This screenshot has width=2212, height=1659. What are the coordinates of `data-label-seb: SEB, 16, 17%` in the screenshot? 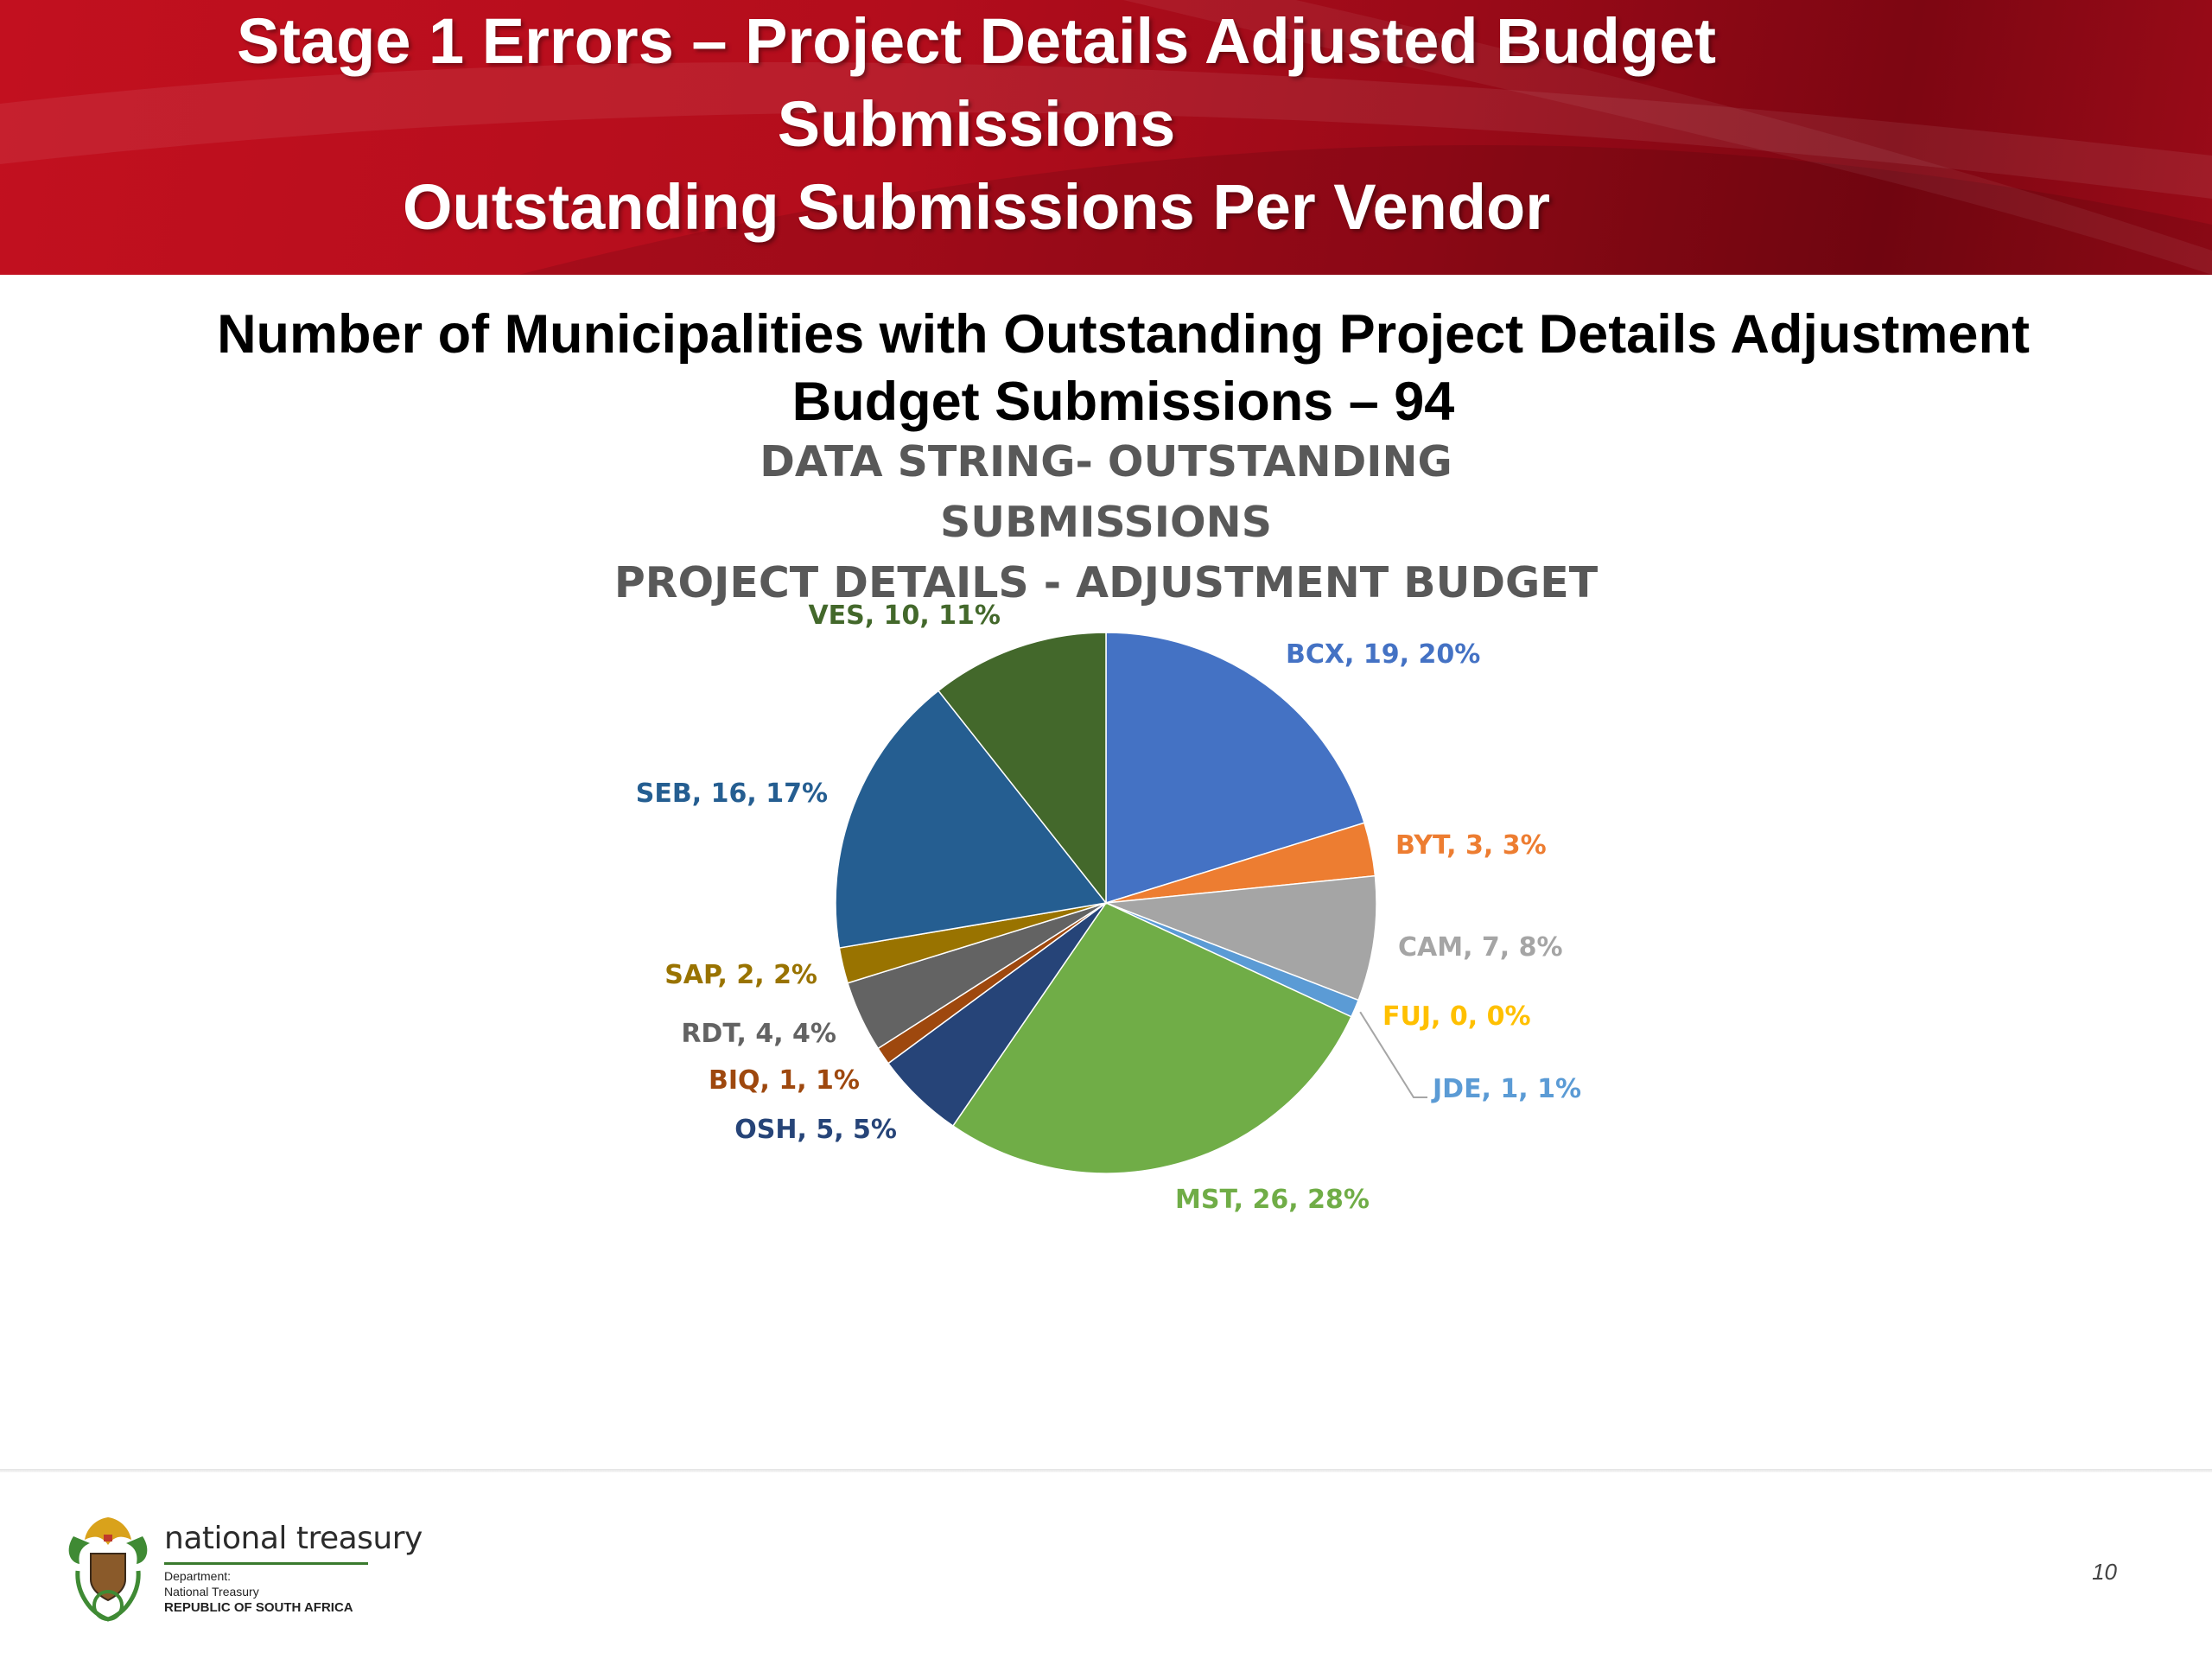 It's located at (732, 794).